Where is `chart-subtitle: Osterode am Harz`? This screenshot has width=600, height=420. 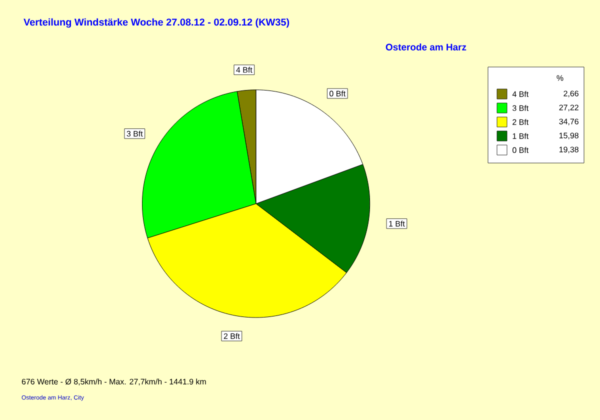
chart-subtitle: Osterode am Harz is located at coordinates (426, 47).